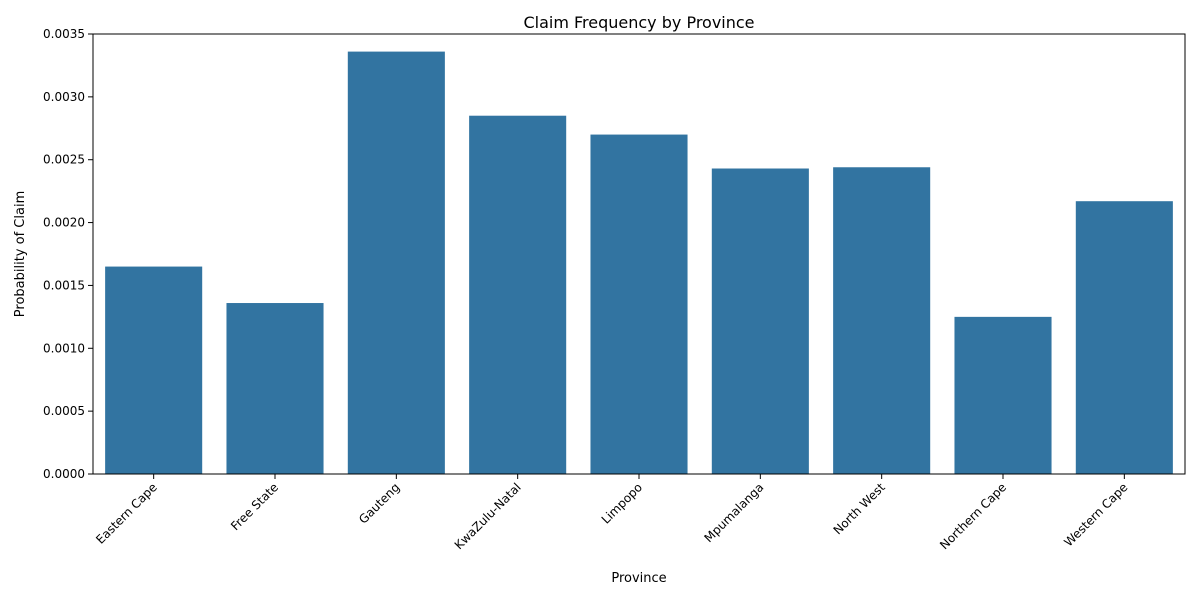 This screenshot has height=600, width=1200. What do you see at coordinates (64, 97) in the screenshot?
I see `y-tick-label: 0.0030` at bounding box center [64, 97].